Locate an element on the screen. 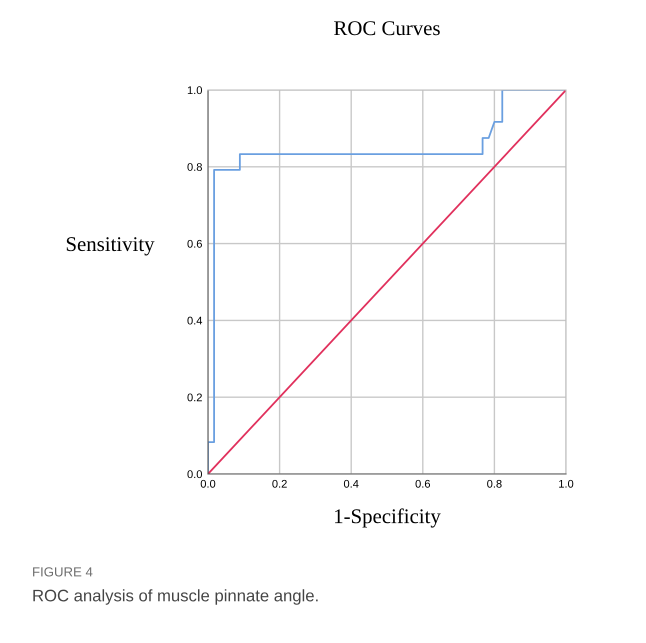 Image resolution: width=646 pixels, height=643 pixels. x-axis-title: 1-Specificity is located at coordinates (388, 518).